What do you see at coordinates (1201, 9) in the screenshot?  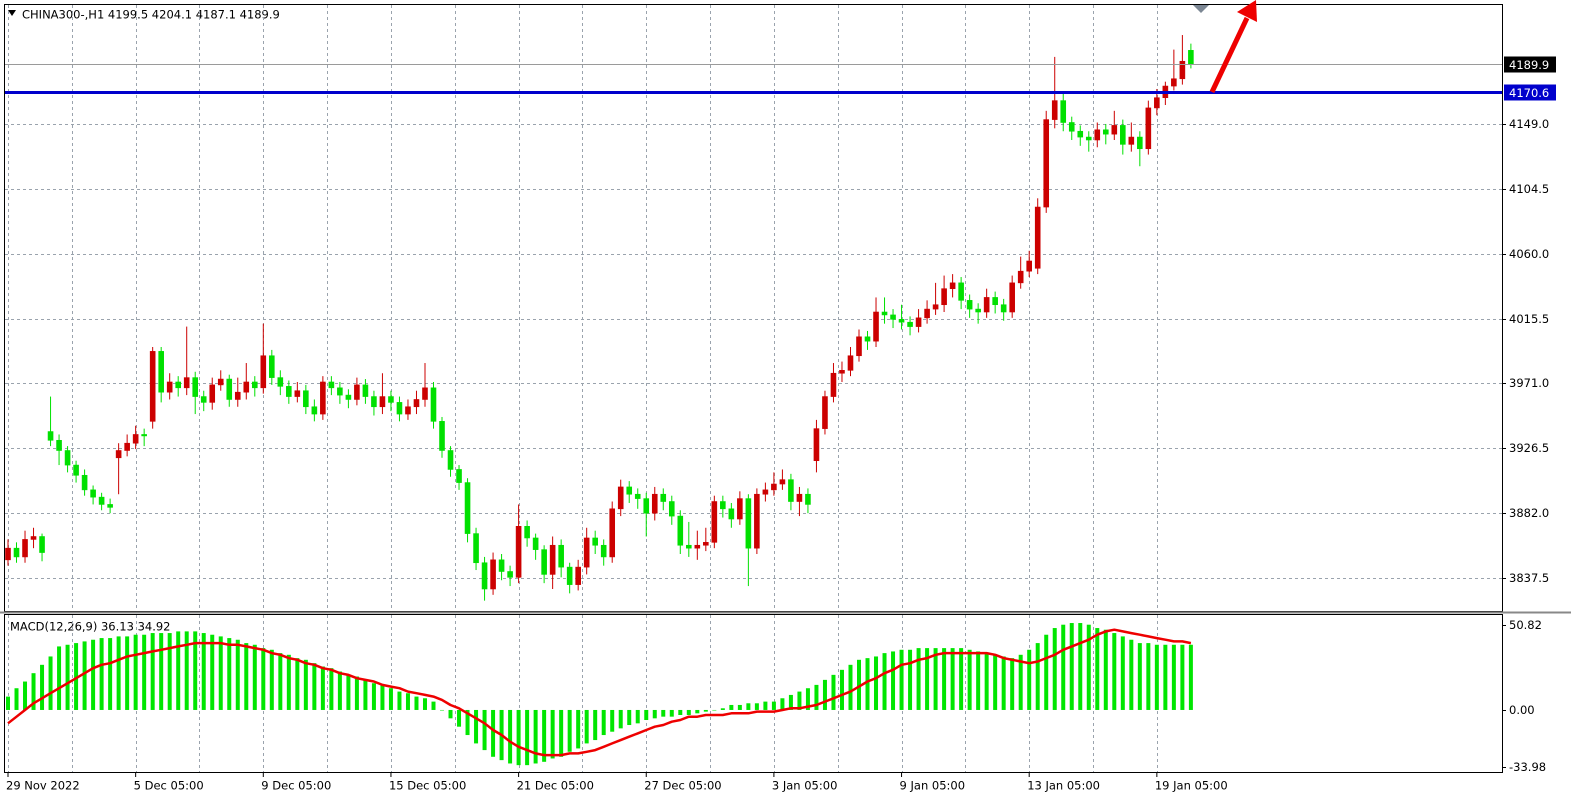 I see `shift-marker` at bounding box center [1201, 9].